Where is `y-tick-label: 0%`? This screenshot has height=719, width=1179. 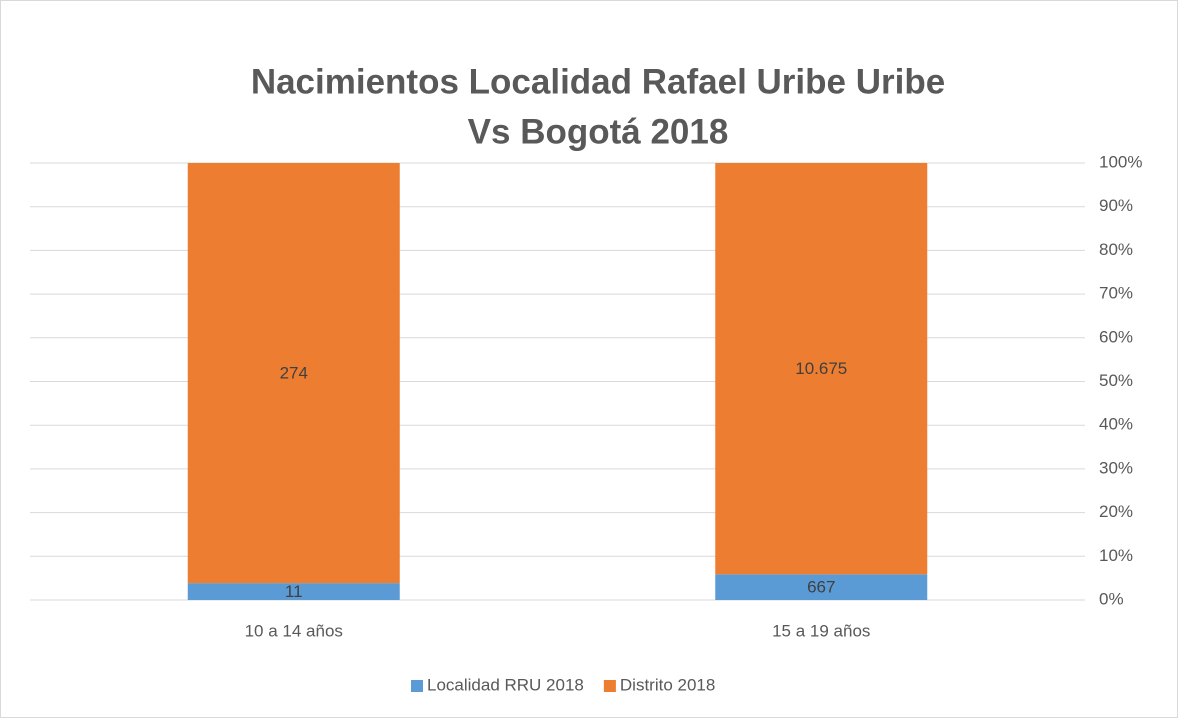
y-tick-label: 0% is located at coordinates (1111, 598).